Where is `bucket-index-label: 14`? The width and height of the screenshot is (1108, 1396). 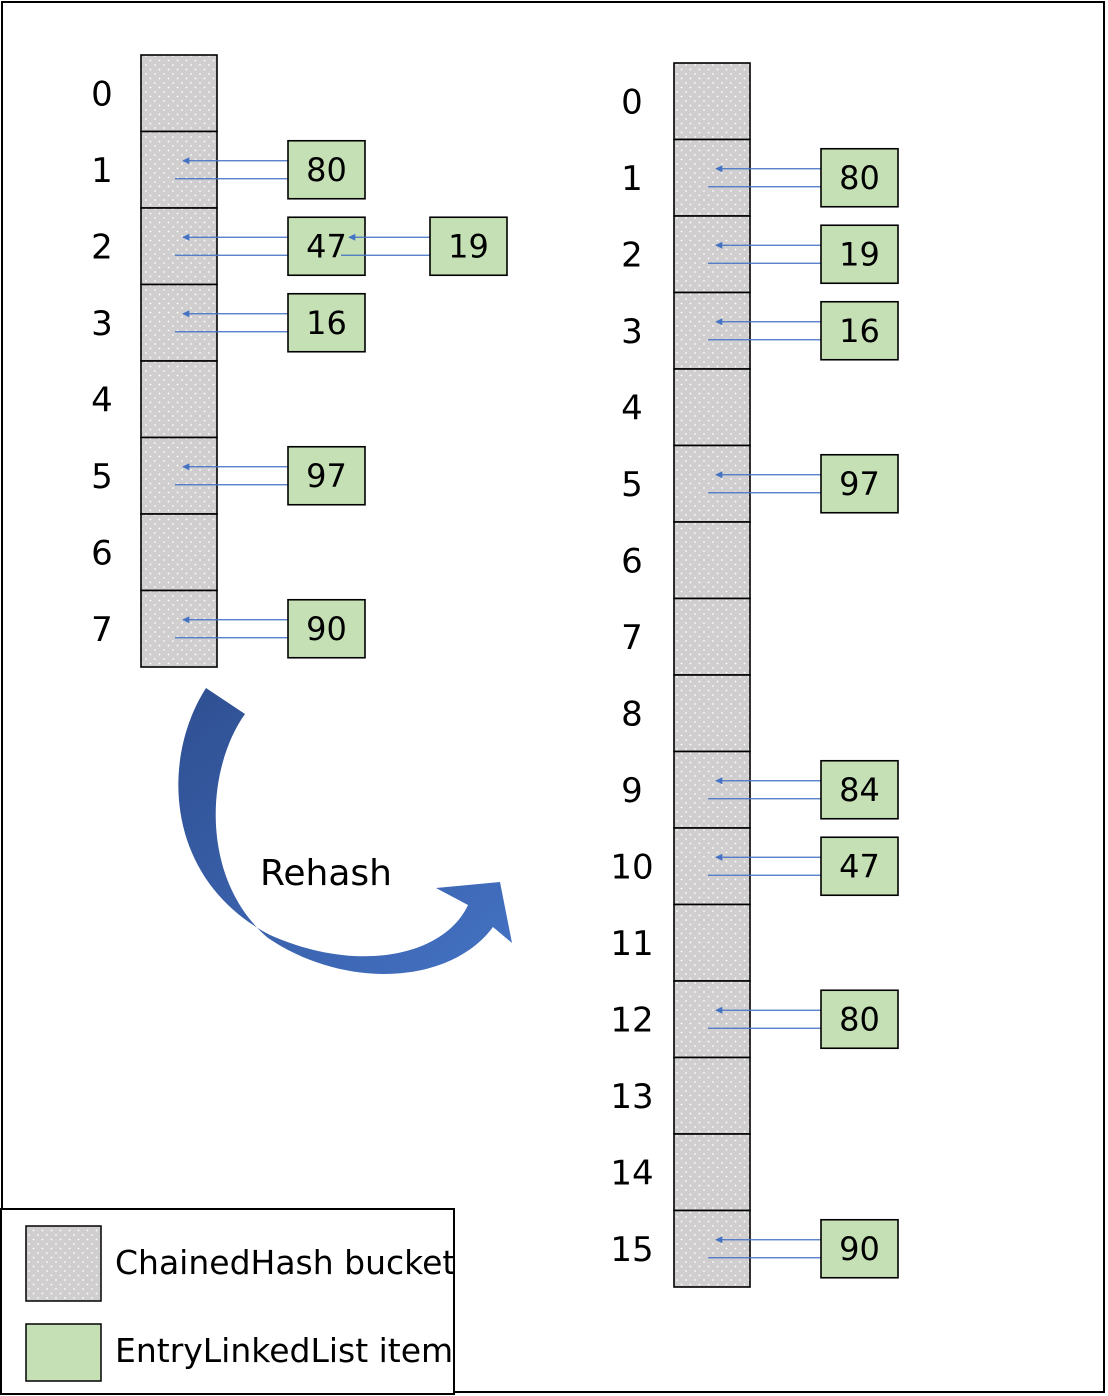
bucket-index-label: 14 is located at coordinates (631, 1173).